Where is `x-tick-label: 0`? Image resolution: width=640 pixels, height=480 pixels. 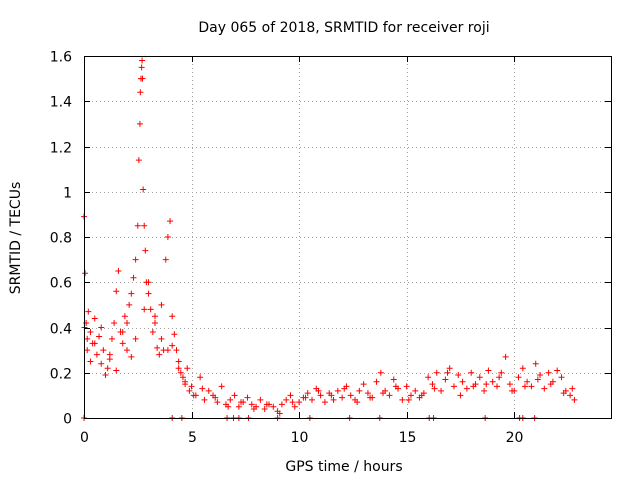
x-tick-label: 0 is located at coordinates (84, 438).